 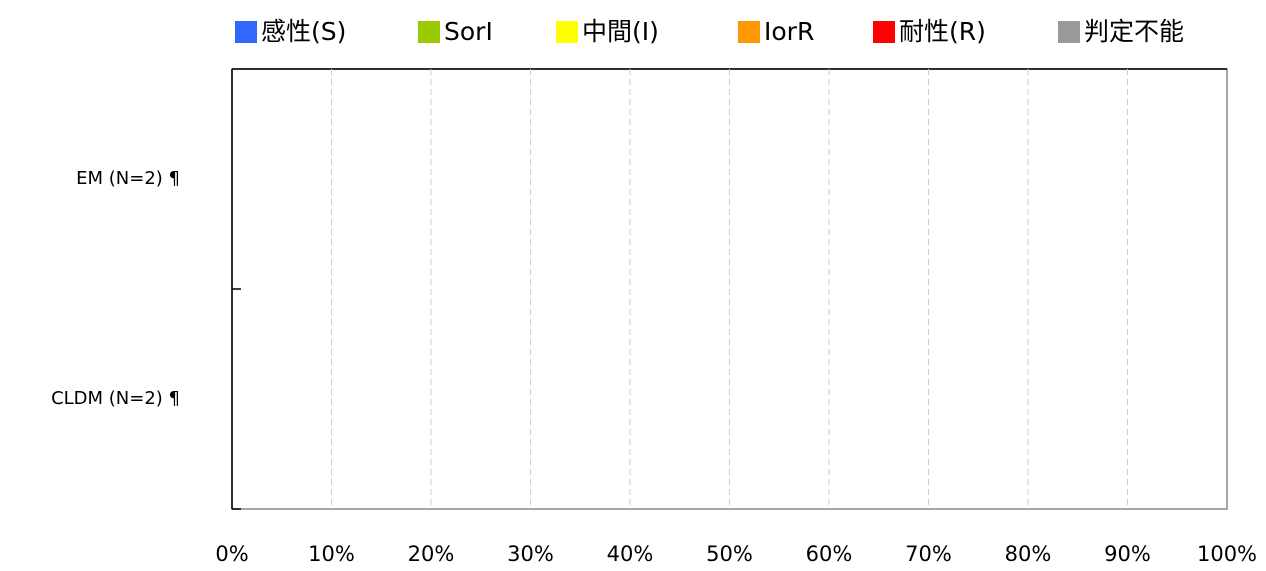 I want to click on x-tick-label: 50%, so click(x=729, y=554).